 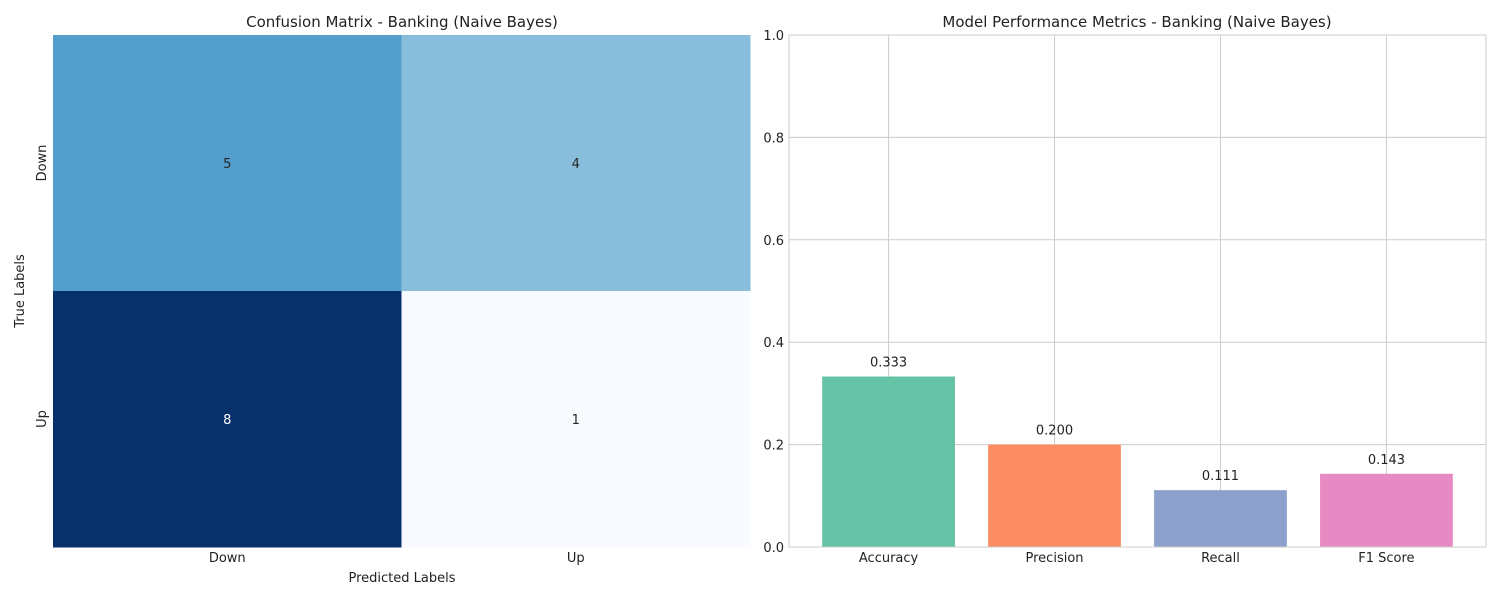 What do you see at coordinates (1386, 510) in the screenshot?
I see `bar-f1-score` at bounding box center [1386, 510].